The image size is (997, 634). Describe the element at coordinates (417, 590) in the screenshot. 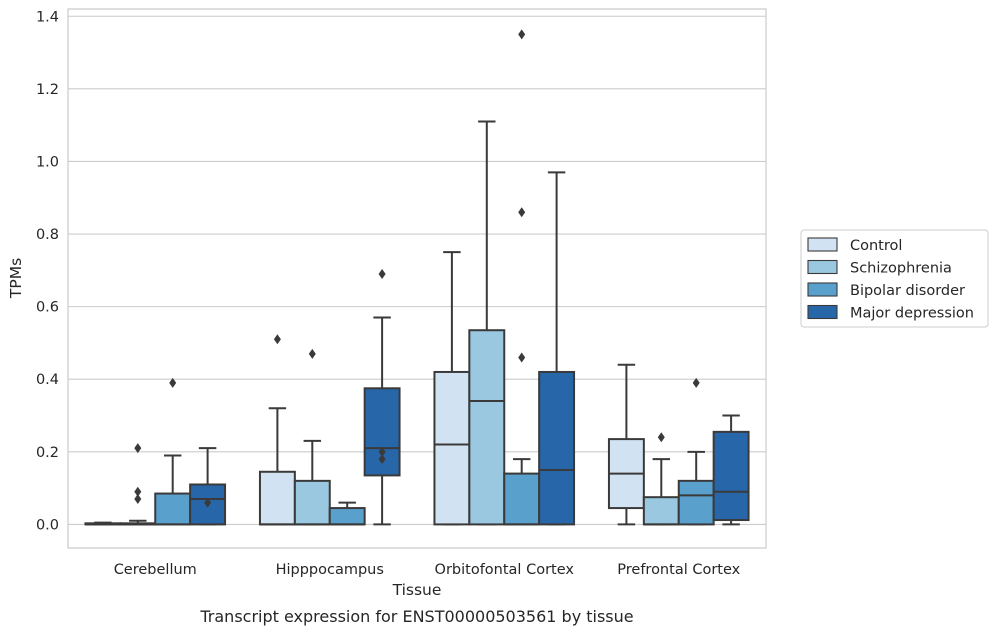

I see `x-axis-title: Tissue` at that location.